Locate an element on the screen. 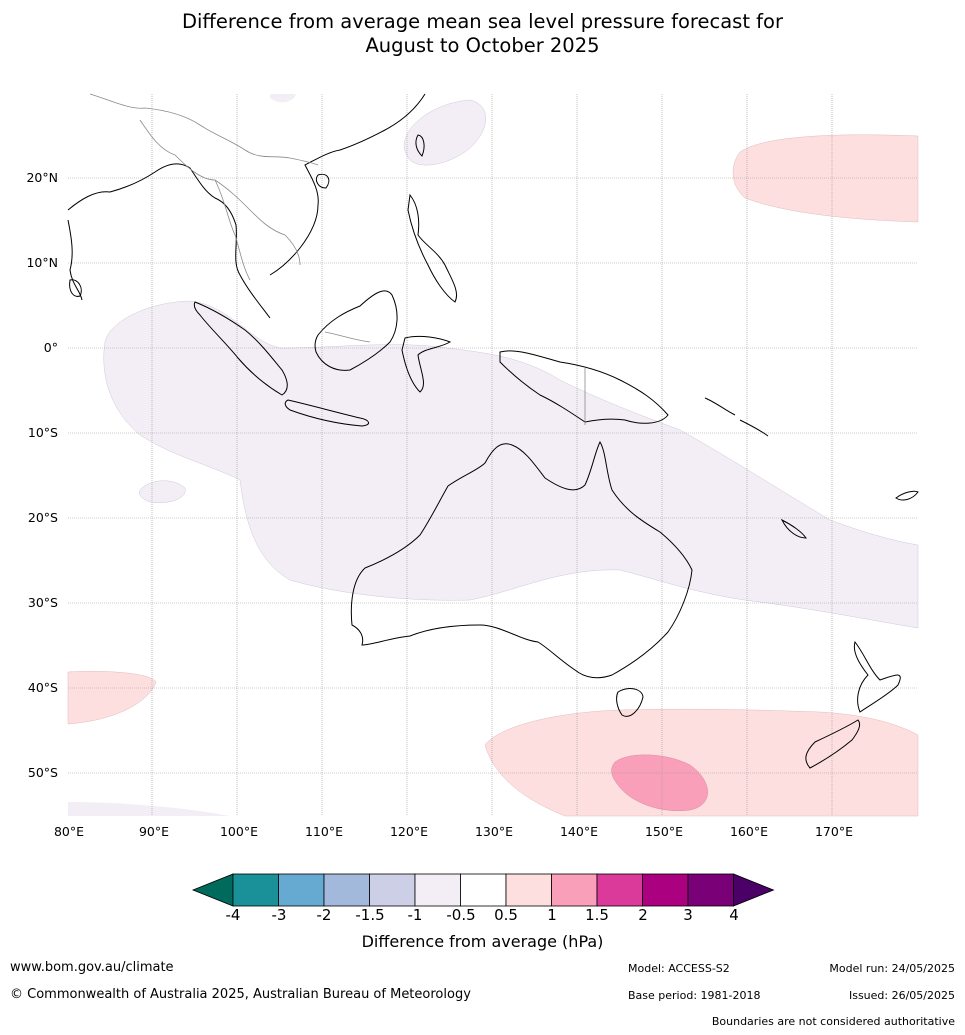 Image resolution: width=965 pixels, height=1035 pixels. lon-label-80e: 80°E is located at coordinates (69, 831).